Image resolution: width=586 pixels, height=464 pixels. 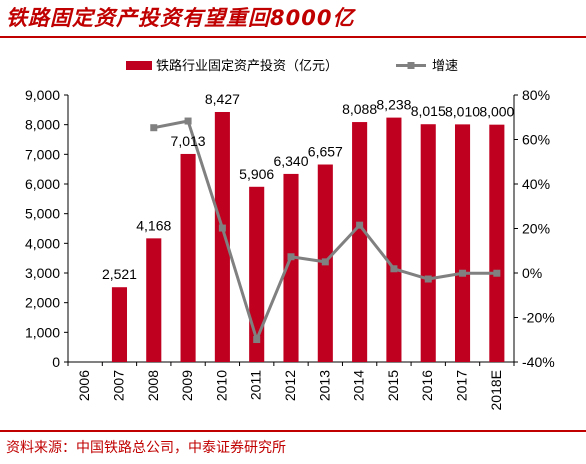 I want to click on bar-data-label: 2,521, so click(x=119, y=274).